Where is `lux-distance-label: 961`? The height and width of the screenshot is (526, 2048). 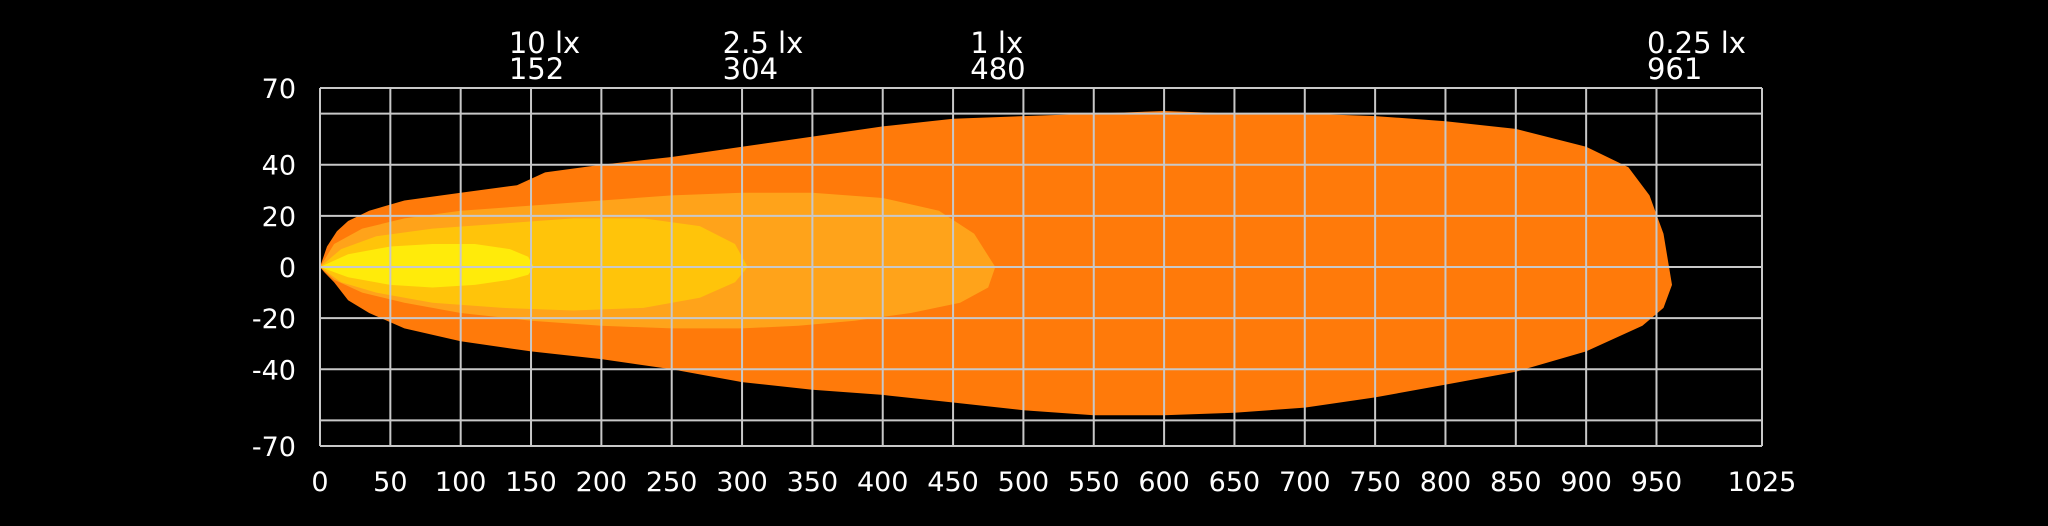 lux-distance-label: 961 is located at coordinates (1674, 69).